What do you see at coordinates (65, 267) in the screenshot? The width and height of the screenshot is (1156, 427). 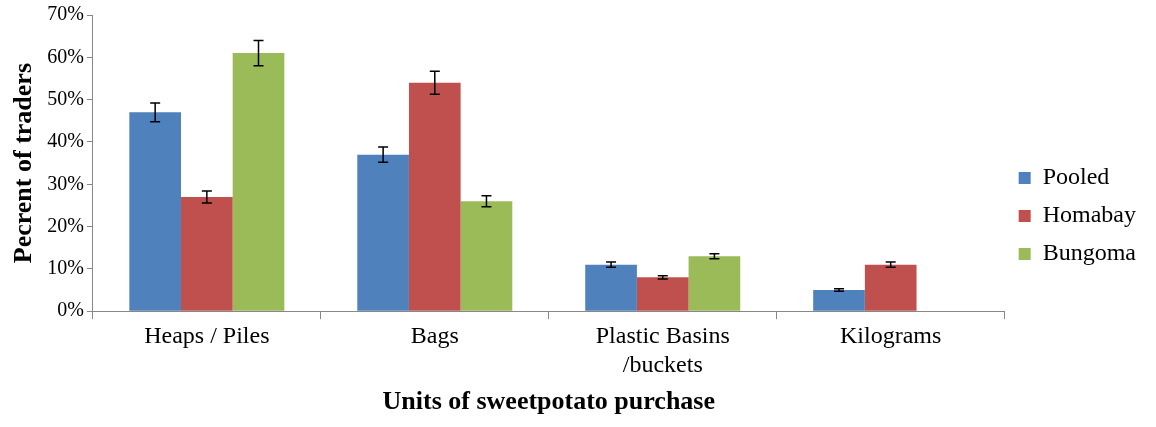 I see `y-tick-label: 10%` at bounding box center [65, 267].